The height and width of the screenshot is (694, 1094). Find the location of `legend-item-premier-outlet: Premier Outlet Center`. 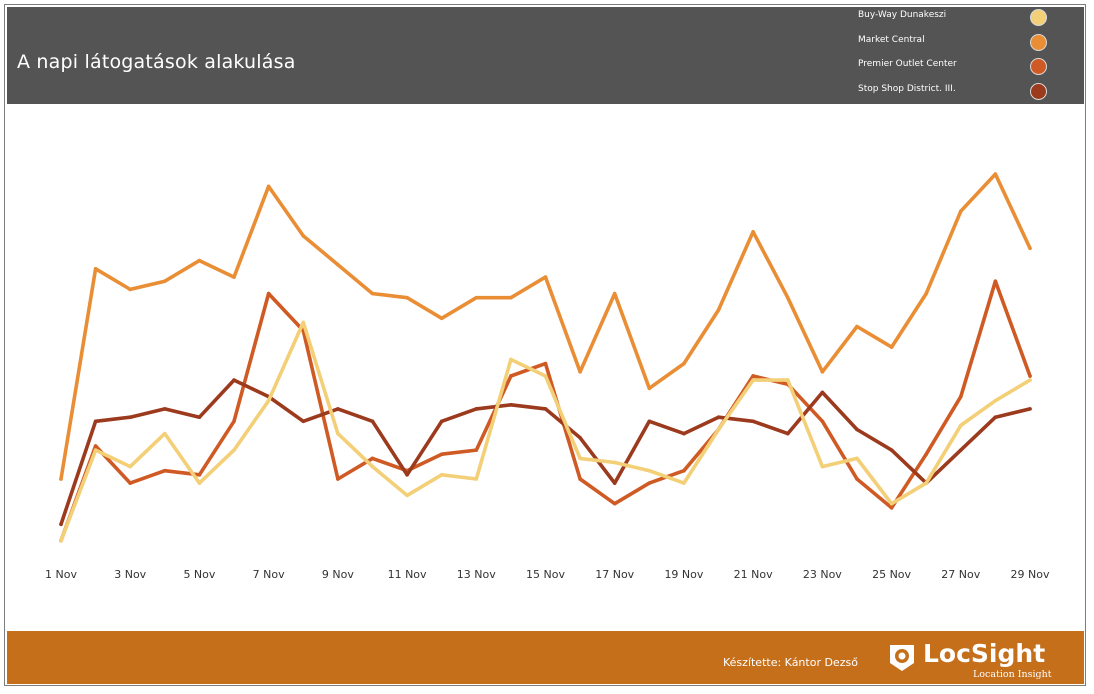

legend-item-premier-outlet: Premier Outlet Center is located at coordinates (958, 68).